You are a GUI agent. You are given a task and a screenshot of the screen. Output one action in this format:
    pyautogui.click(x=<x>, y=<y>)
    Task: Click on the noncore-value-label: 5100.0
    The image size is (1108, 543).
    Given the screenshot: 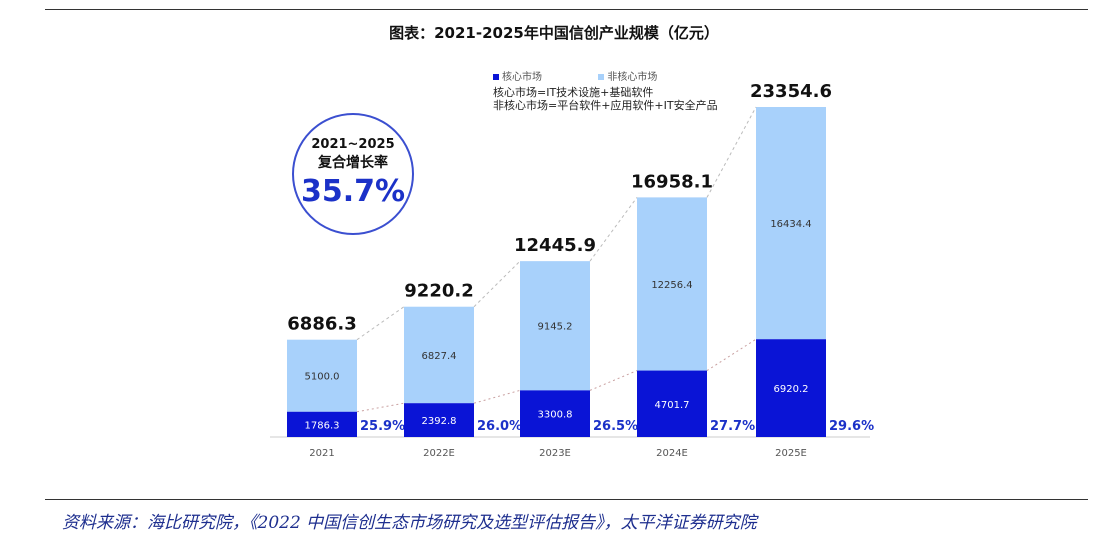 What is the action you would take?
    pyautogui.click(x=322, y=377)
    